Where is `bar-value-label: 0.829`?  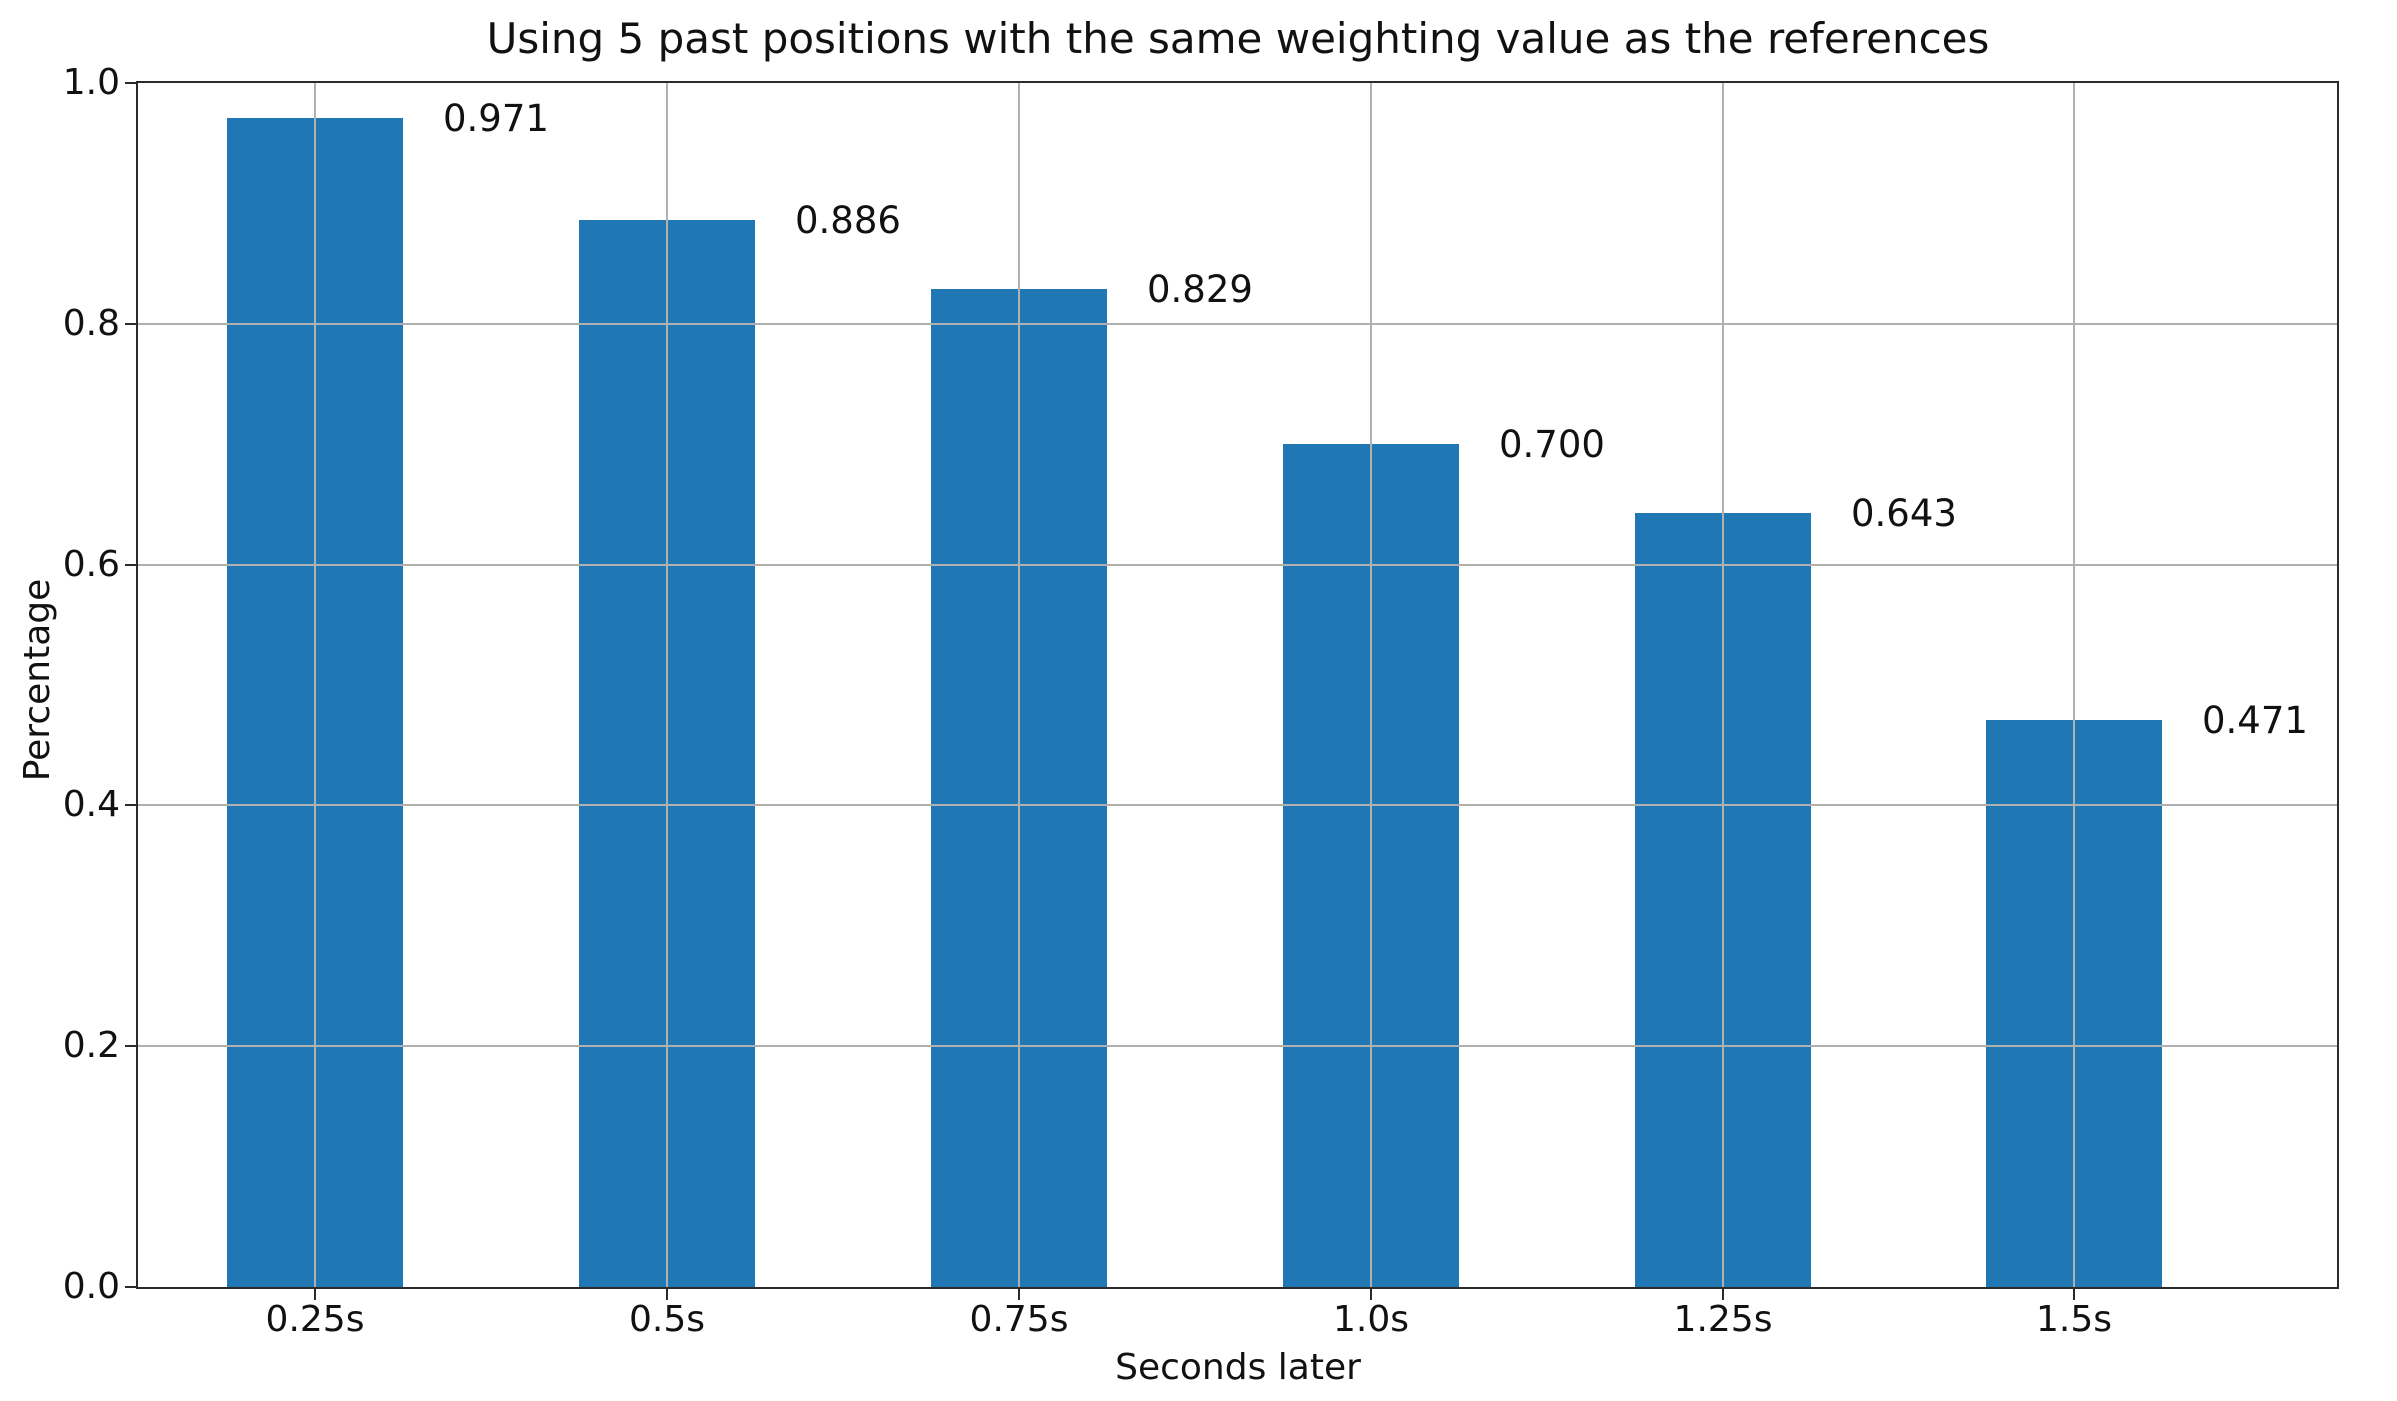 bar-value-label: 0.829 is located at coordinates (1200, 289).